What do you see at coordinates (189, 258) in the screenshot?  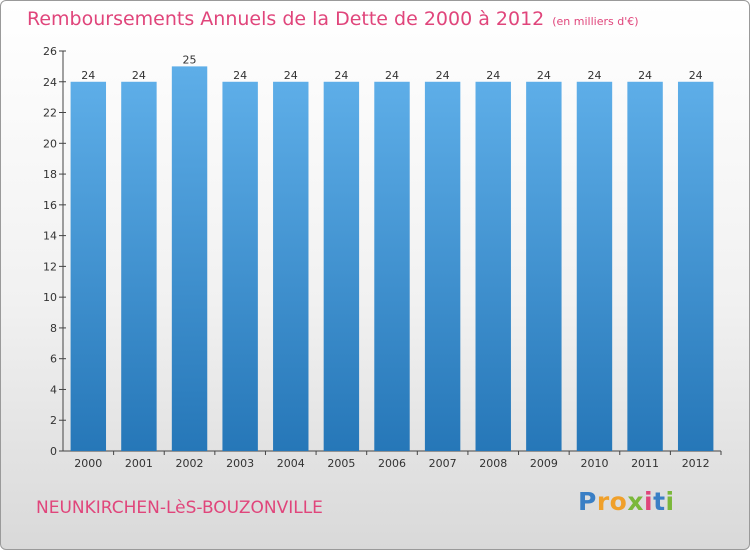 I see `bar-2002` at bounding box center [189, 258].